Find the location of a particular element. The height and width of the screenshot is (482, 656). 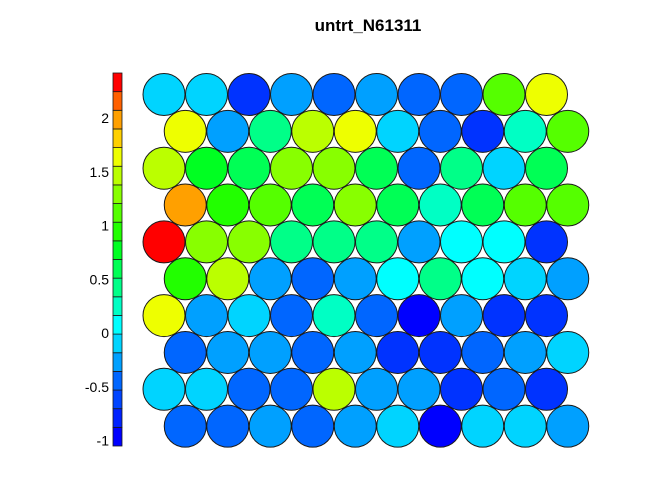

colorbar is located at coordinates (117, 259).